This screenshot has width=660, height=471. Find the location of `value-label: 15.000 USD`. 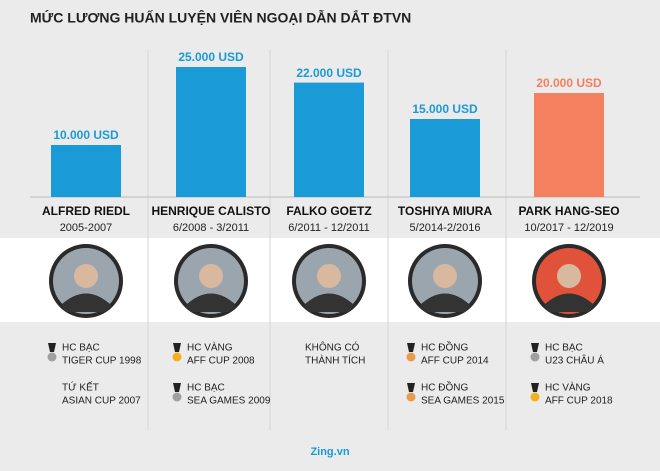

value-label: 15.000 USD is located at coordinates (445, 109).